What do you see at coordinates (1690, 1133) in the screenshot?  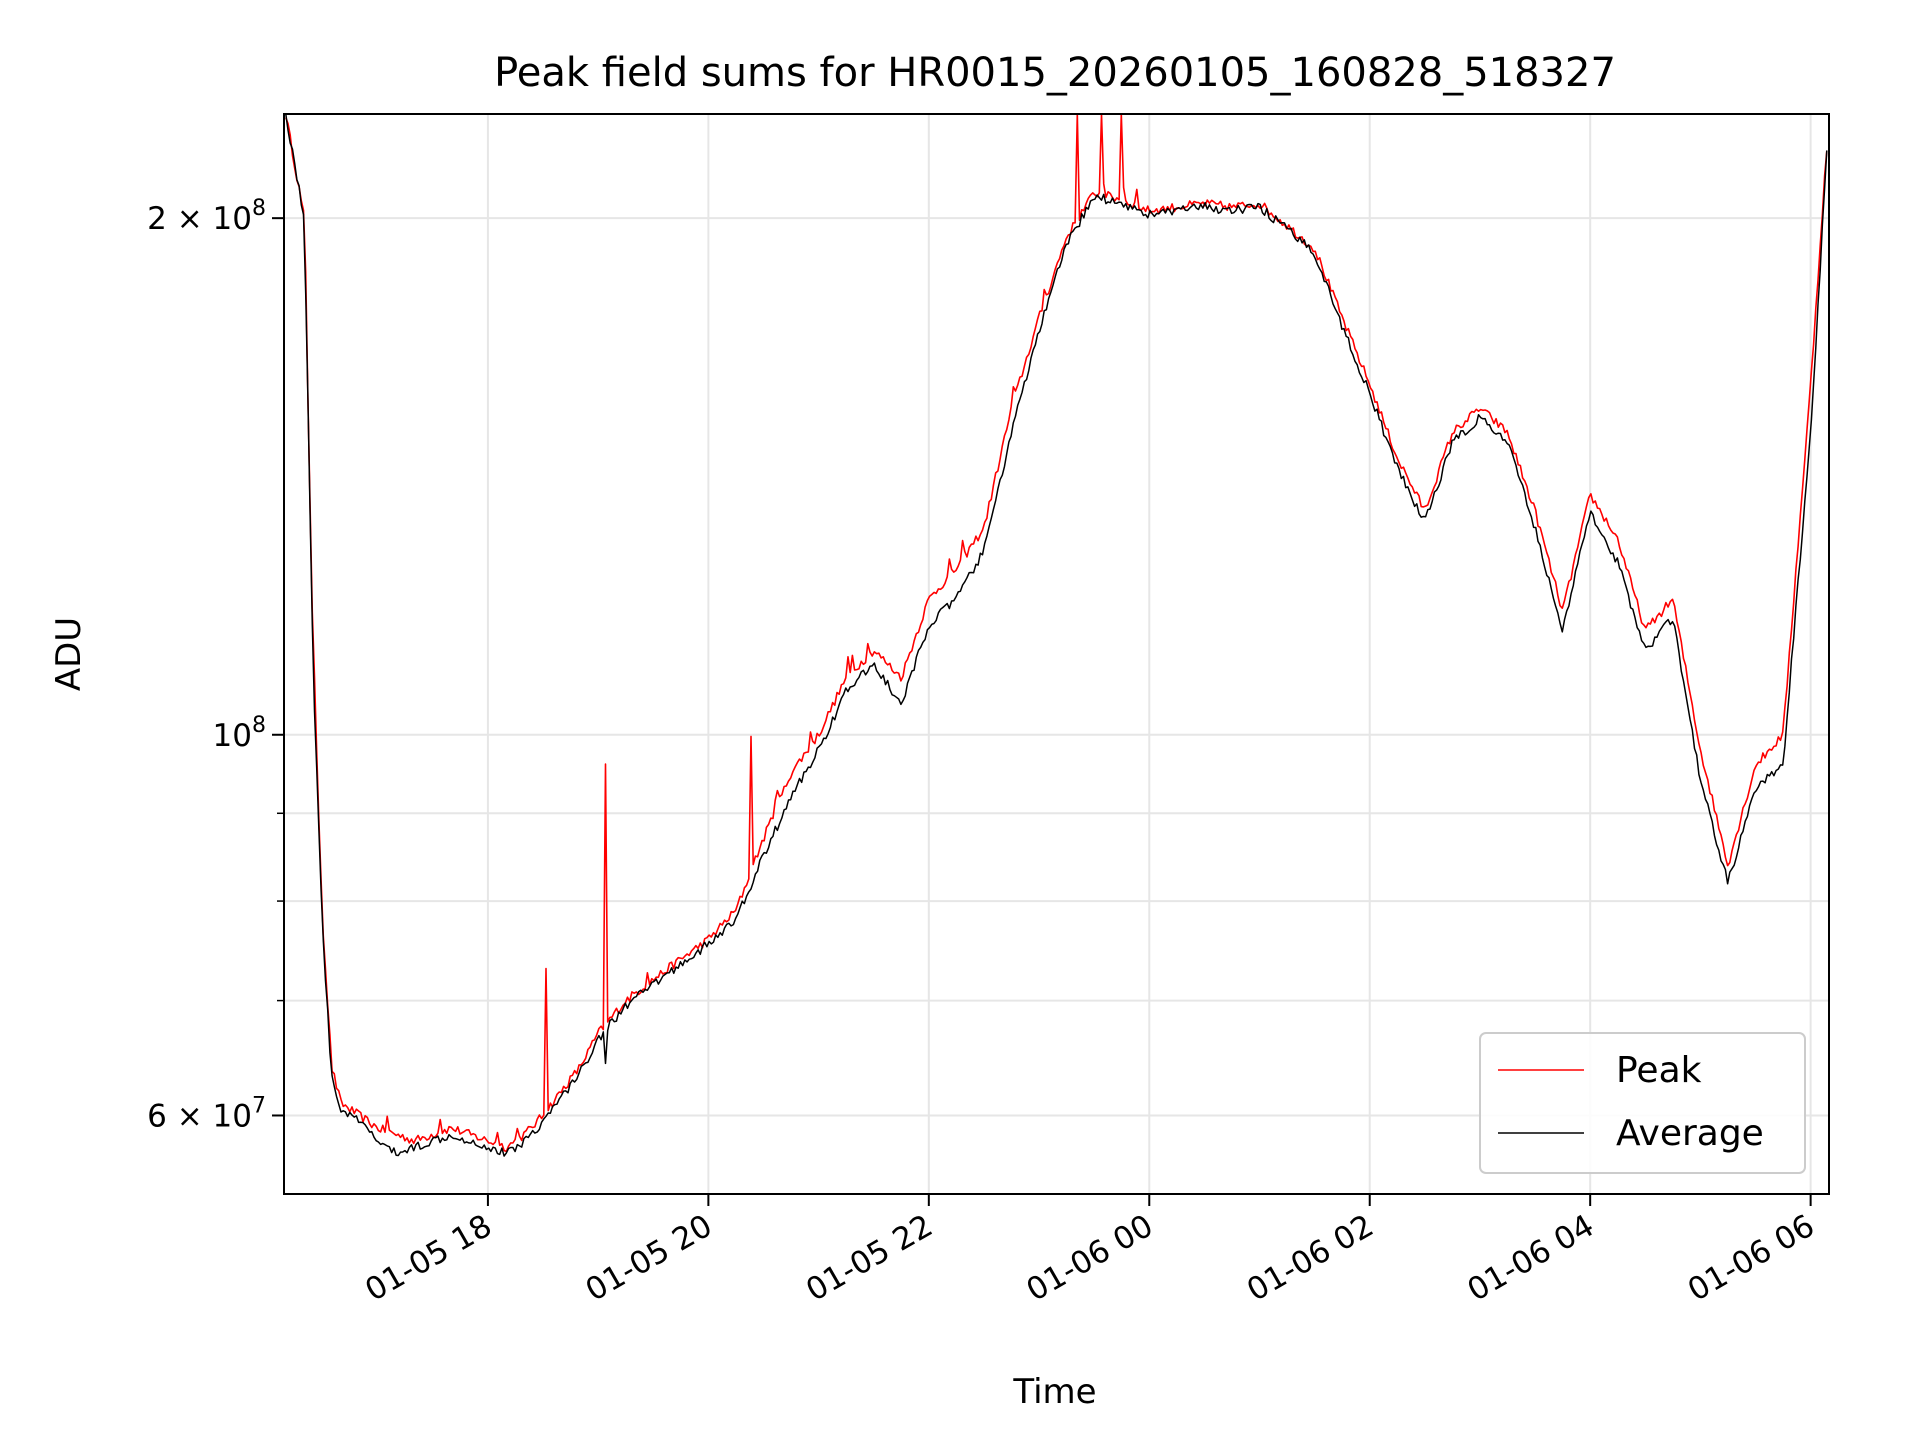 I see `legend-label-average: Average` at bounding box center [1690, 1133].